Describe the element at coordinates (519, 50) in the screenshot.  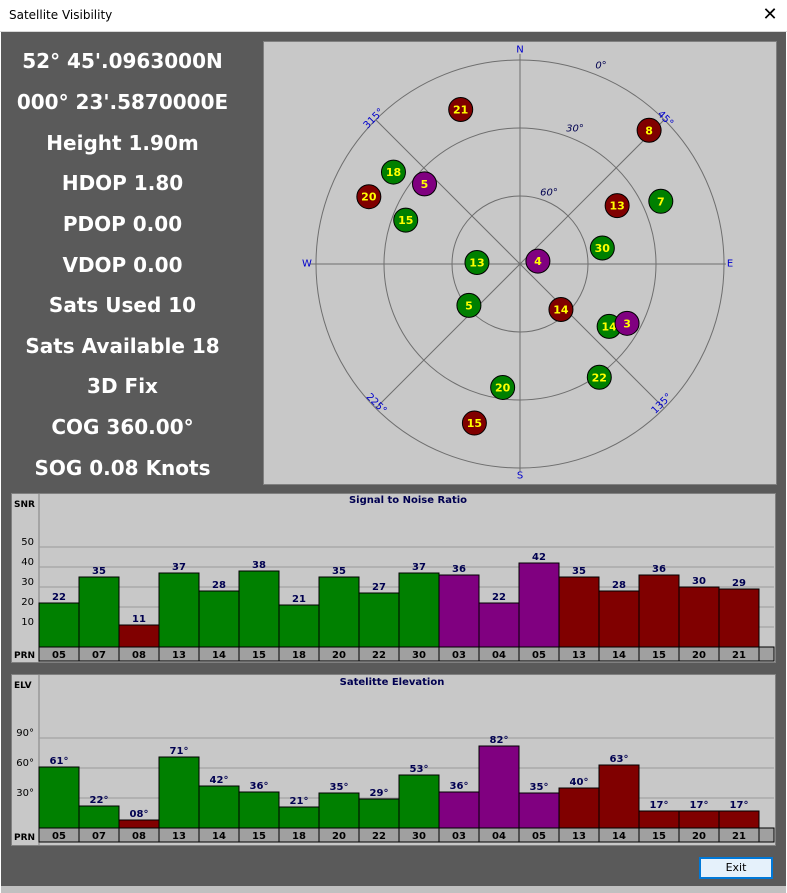
I see `compass-north-label: N` at that location.